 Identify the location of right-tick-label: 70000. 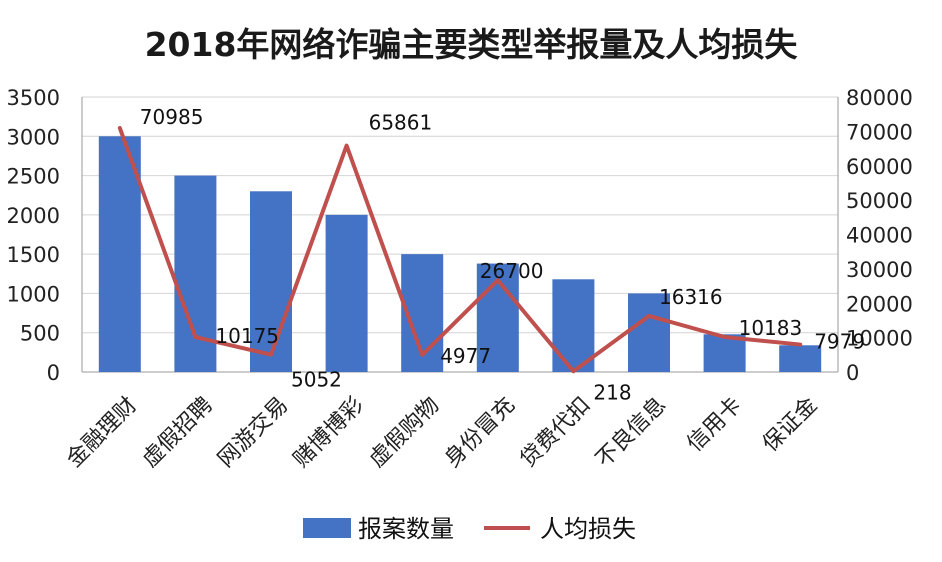
(879, 132).